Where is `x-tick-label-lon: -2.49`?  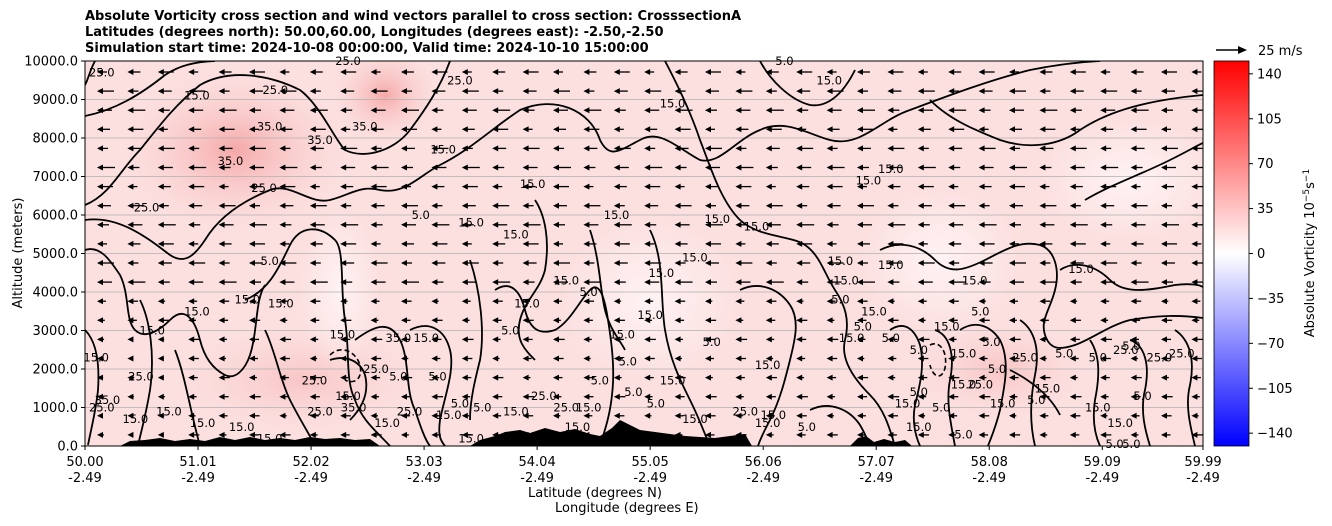 x-tick-label-lon: -2.49 is located at coordinates (876, 478).